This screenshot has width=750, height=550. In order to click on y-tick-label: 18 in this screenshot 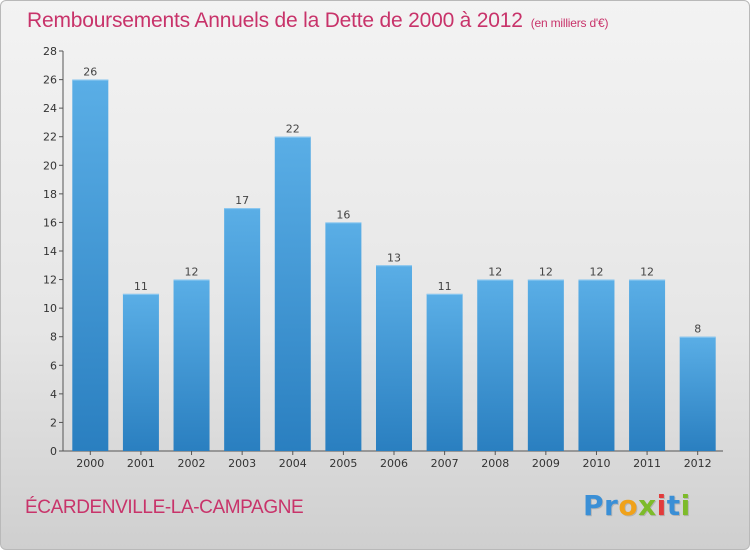, I will do `click(50, 194)`.